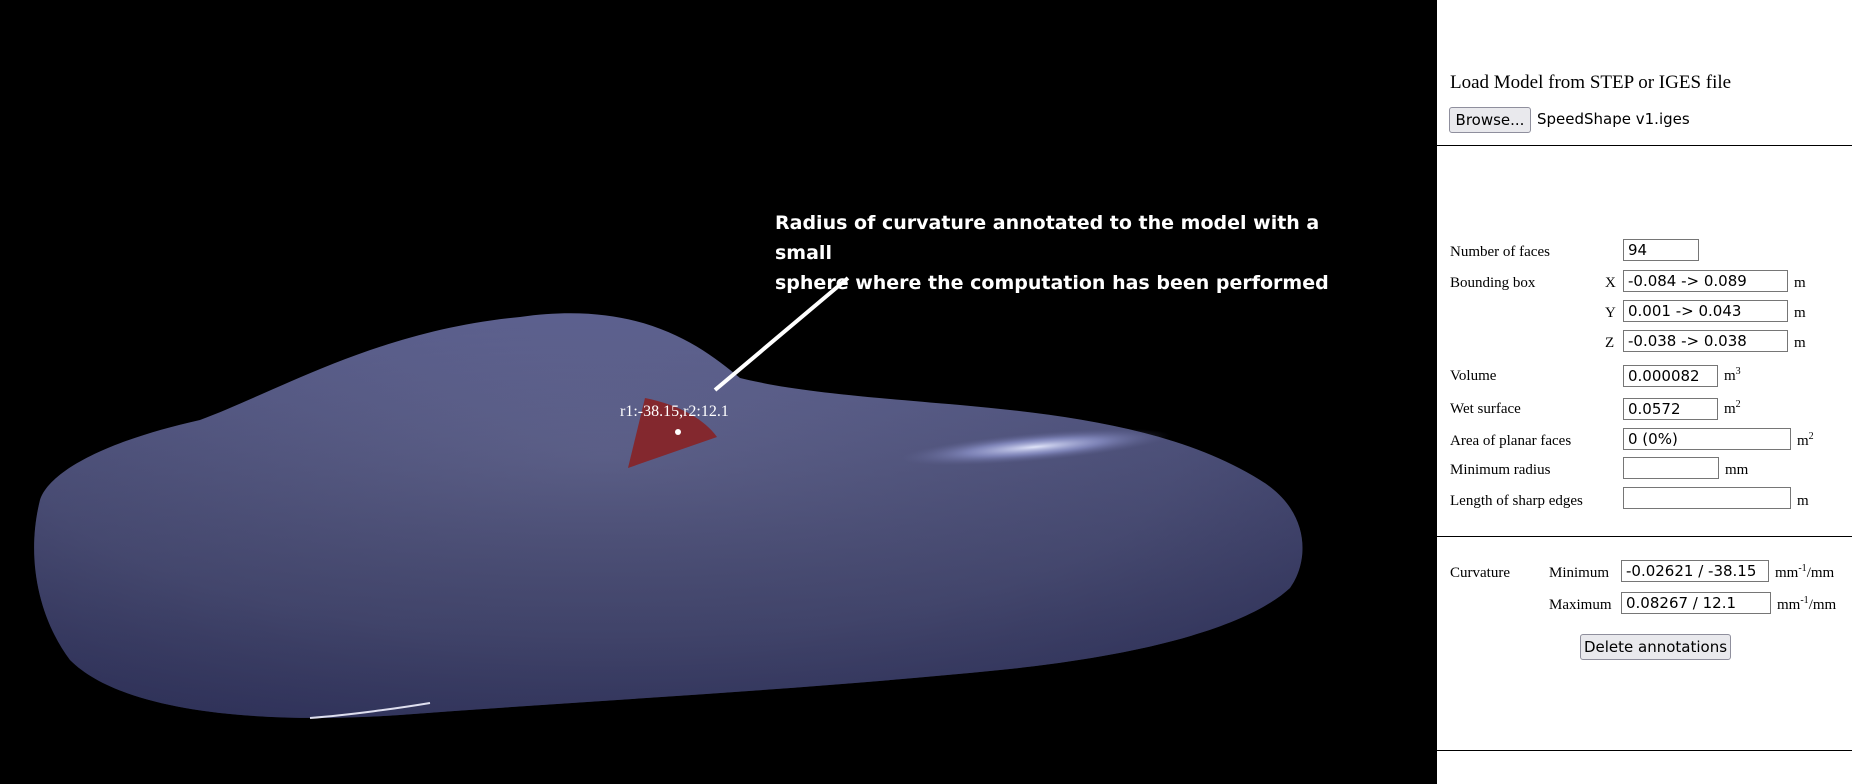 This screenshot has width=1852, height=784. What do you see at coordinates (1500, 470) in the screenshot?
I see `min-radius-label: Minimum radius` at bounding box center [1500, 470].